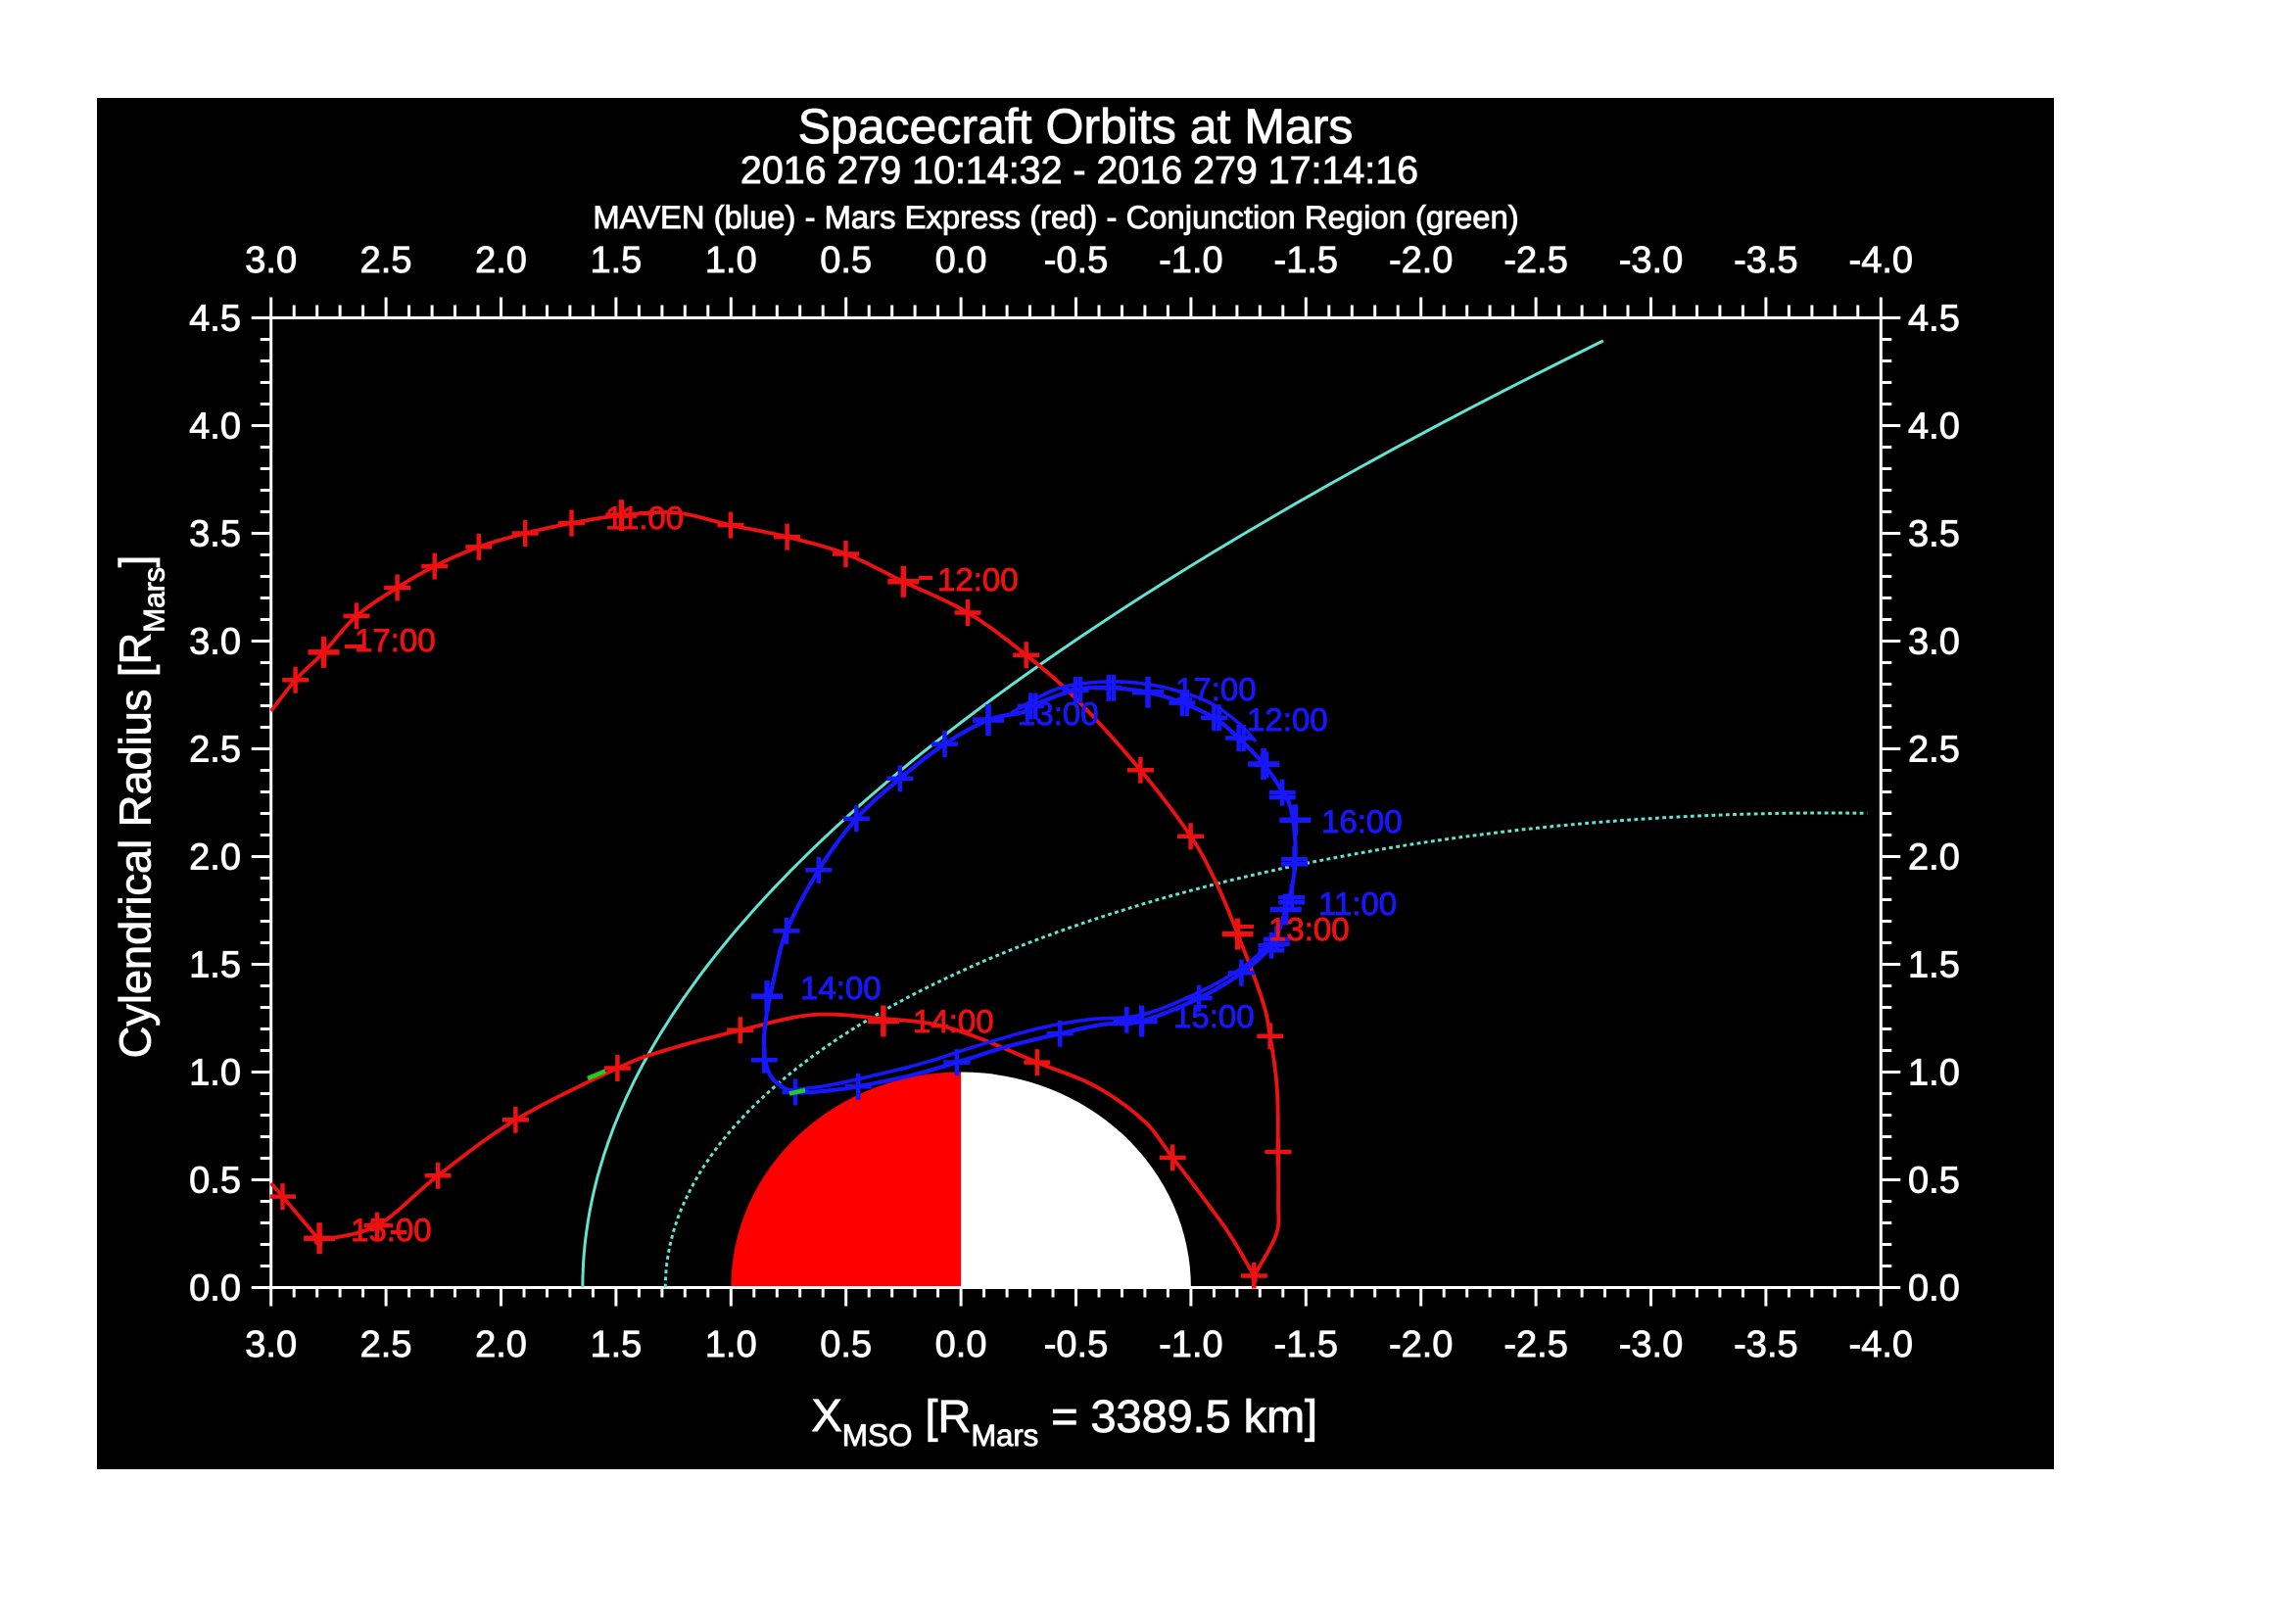  What do you see at coordinates (1076, 127) in the screenshot?
I see `svg-text: Spacecraft Orbits at Mars` at bounding box center [1076, 127].